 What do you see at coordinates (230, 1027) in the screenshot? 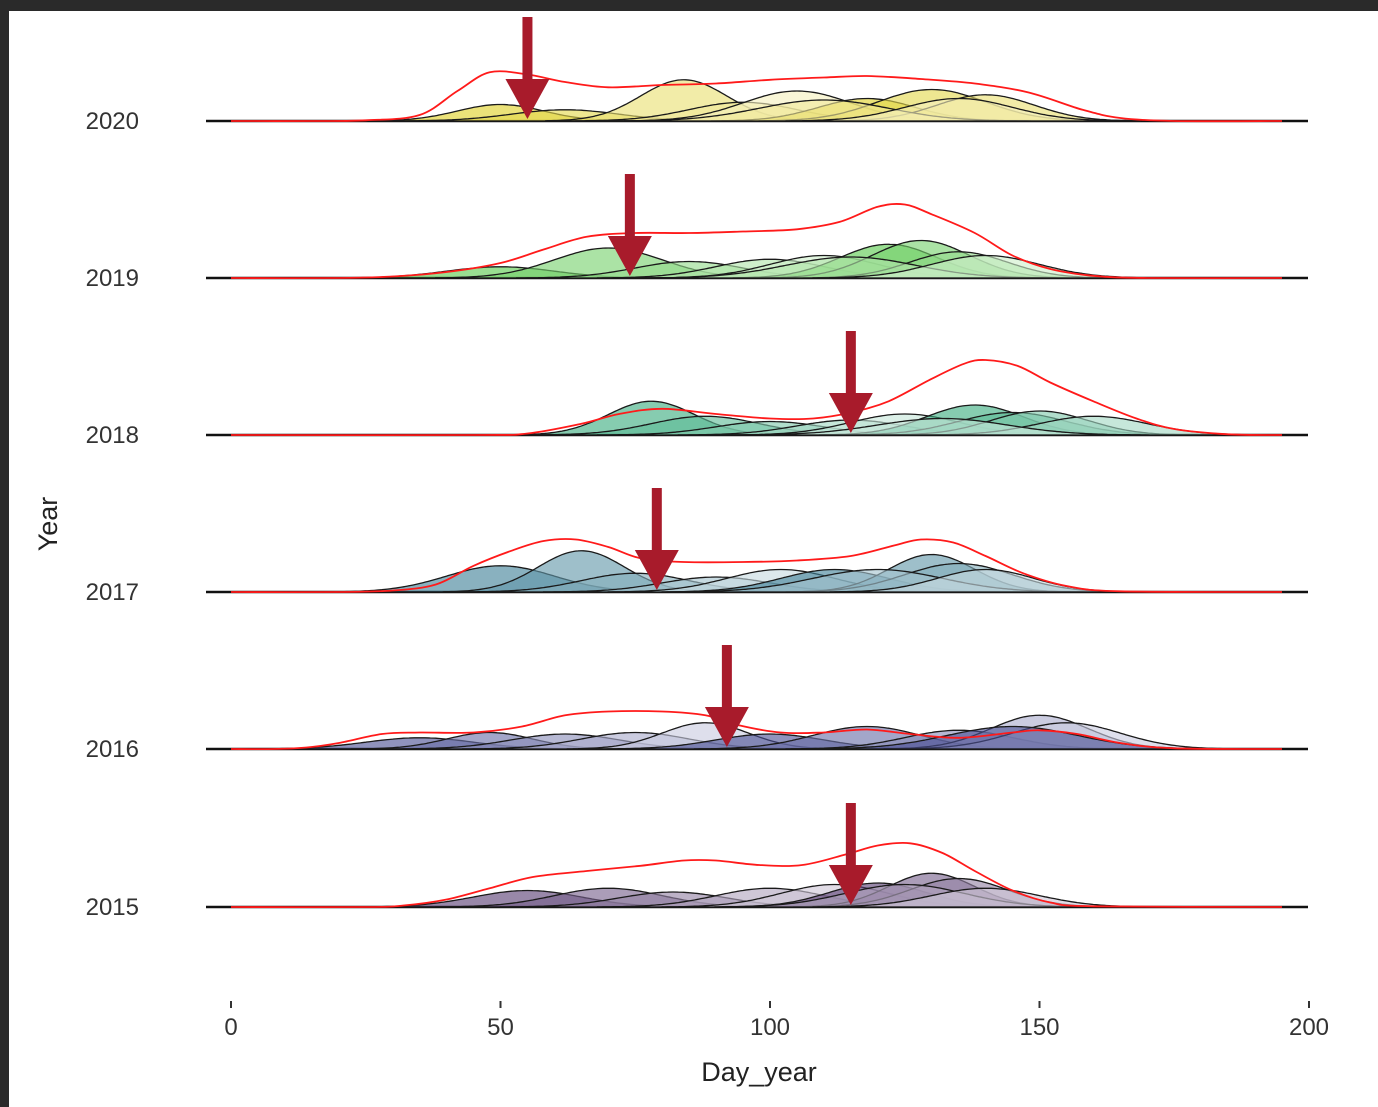
I see `x-tick-label: 0` at bounding box center [230, 1027].